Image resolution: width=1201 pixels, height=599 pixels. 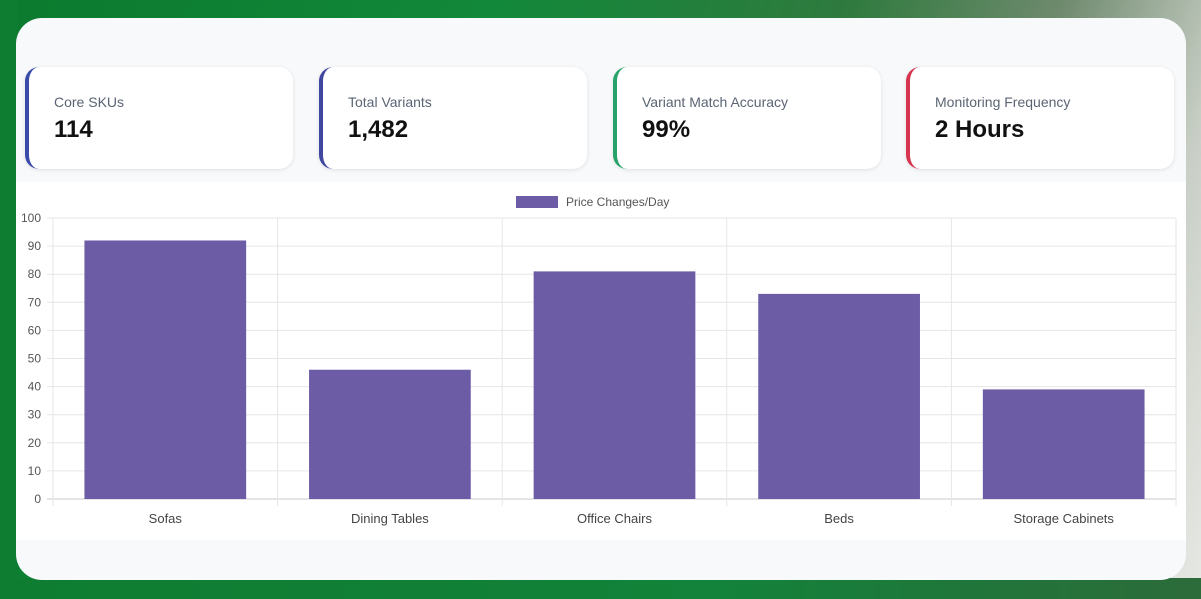 What do you see at coordinates (453, 118) in the screenshot?
I see `stat-card-total-variants: Total Variants 1,482` at bounding box center [453, 118].